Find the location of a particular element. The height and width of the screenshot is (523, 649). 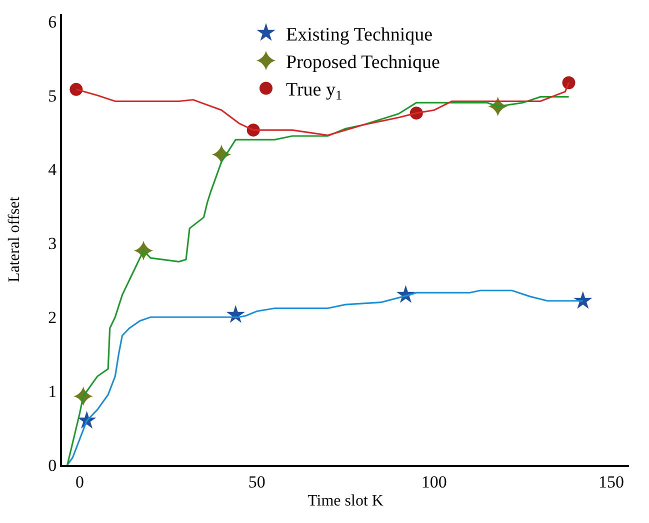

x-tick-label: 50 is located at coordinates (257, 482).